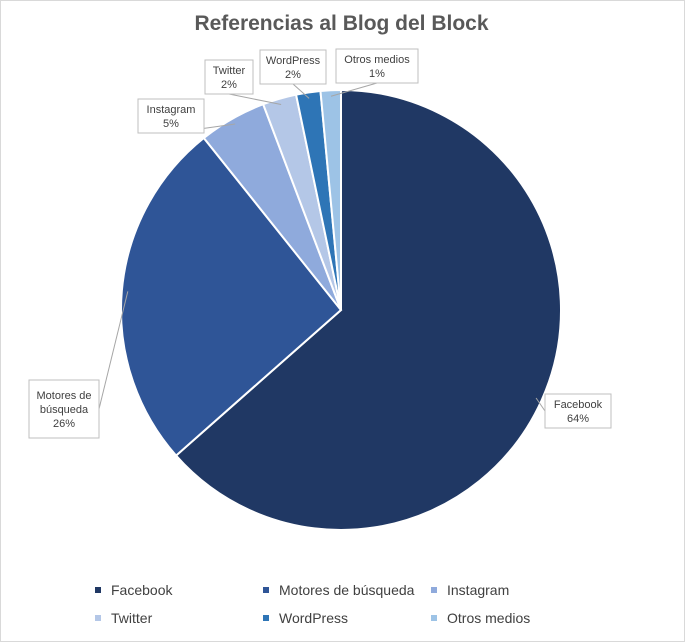 The width and height of the screenshot is (685, 642). I want to click on data-label-3-1: Instagram, so click(171, 110).